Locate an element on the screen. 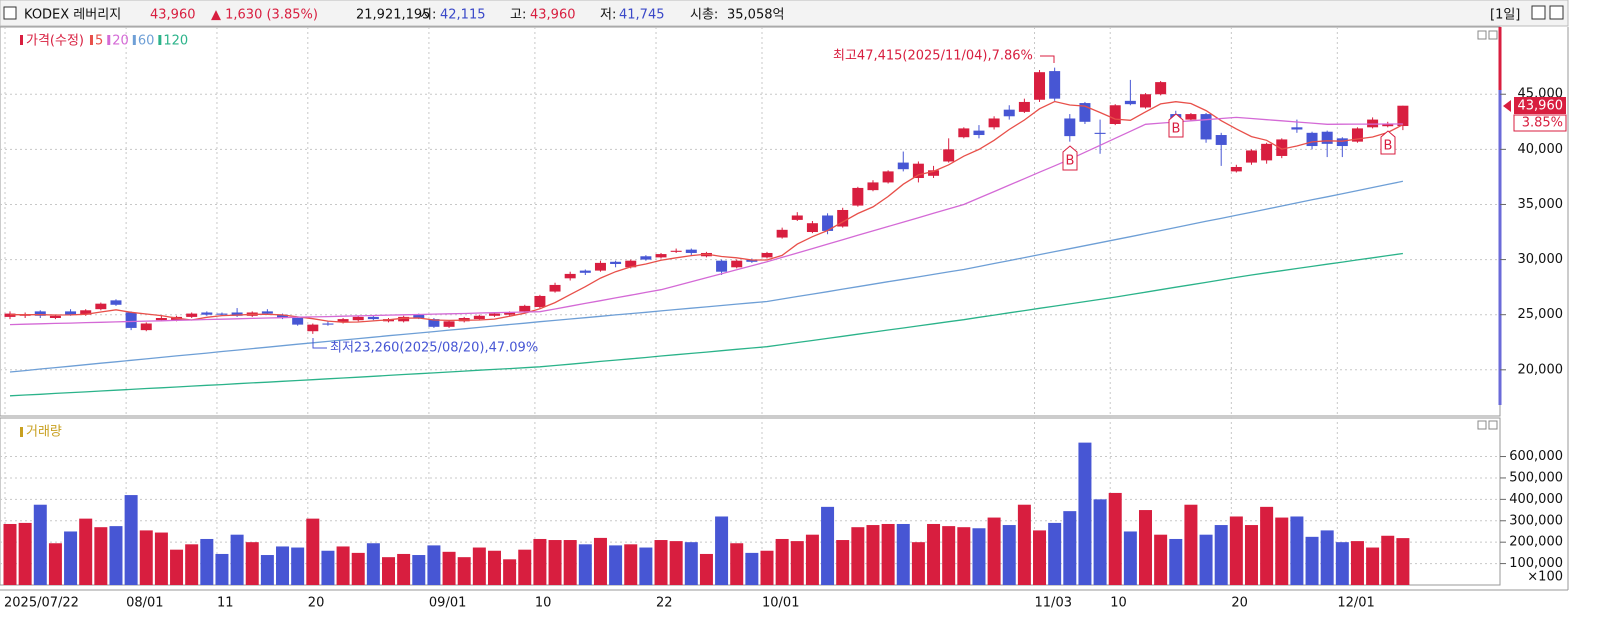  change-tag is located at coordinates (1540, 123).